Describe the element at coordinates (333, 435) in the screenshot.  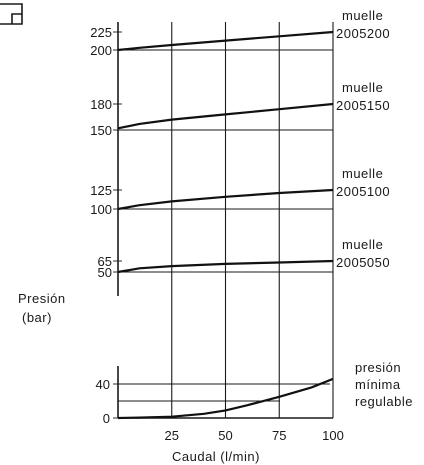
I see `x-tick-label: 100` at that location.